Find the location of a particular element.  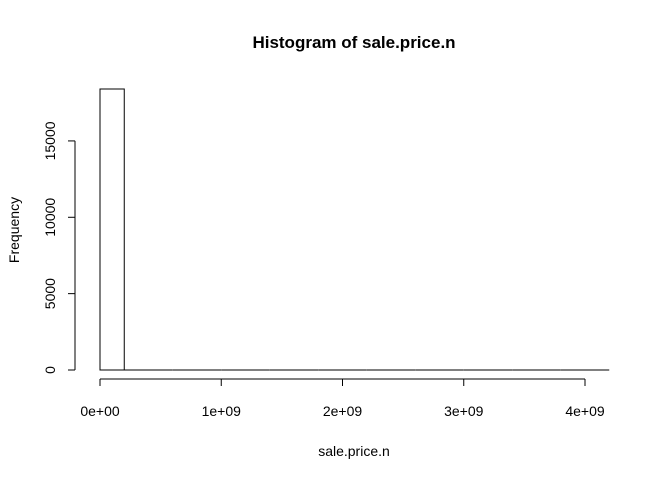

x-tick-label: 2e+09 is located at coordinates (343, 411).